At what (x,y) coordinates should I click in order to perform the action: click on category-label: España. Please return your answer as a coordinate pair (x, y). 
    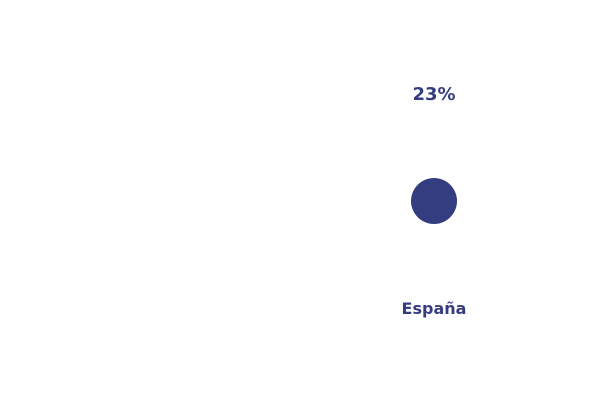
    Looking at the image, I should click on (434, 308).